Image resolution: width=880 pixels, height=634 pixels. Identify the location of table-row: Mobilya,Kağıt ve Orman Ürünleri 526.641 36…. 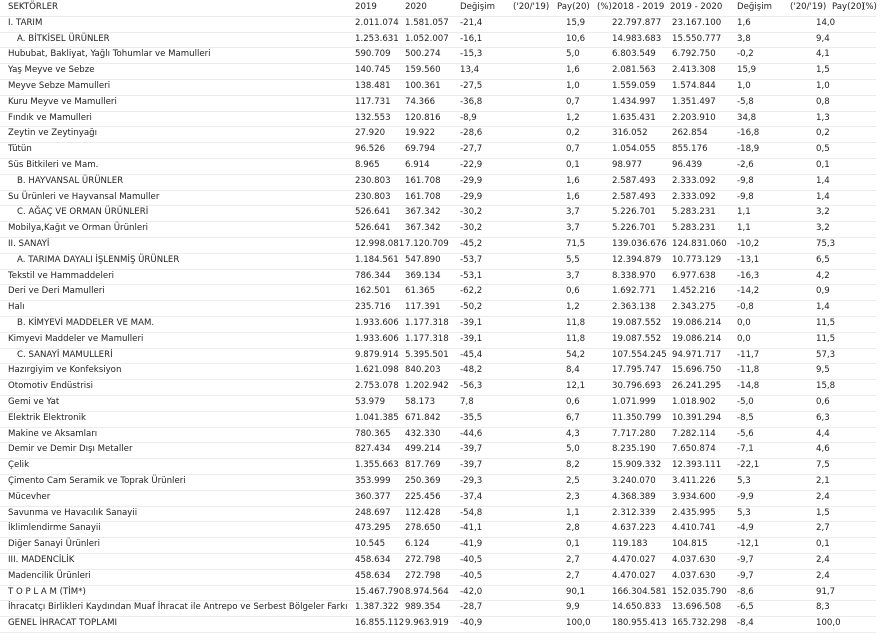
(438, 229).